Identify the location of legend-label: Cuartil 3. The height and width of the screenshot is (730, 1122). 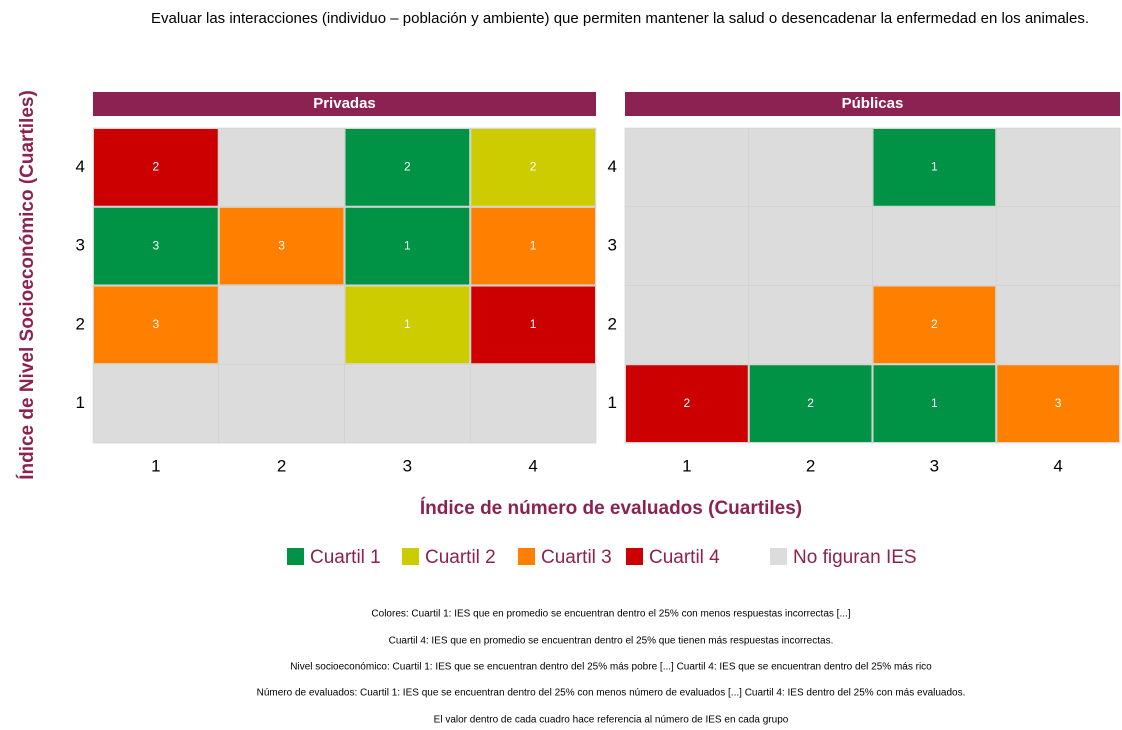
(576, 557).